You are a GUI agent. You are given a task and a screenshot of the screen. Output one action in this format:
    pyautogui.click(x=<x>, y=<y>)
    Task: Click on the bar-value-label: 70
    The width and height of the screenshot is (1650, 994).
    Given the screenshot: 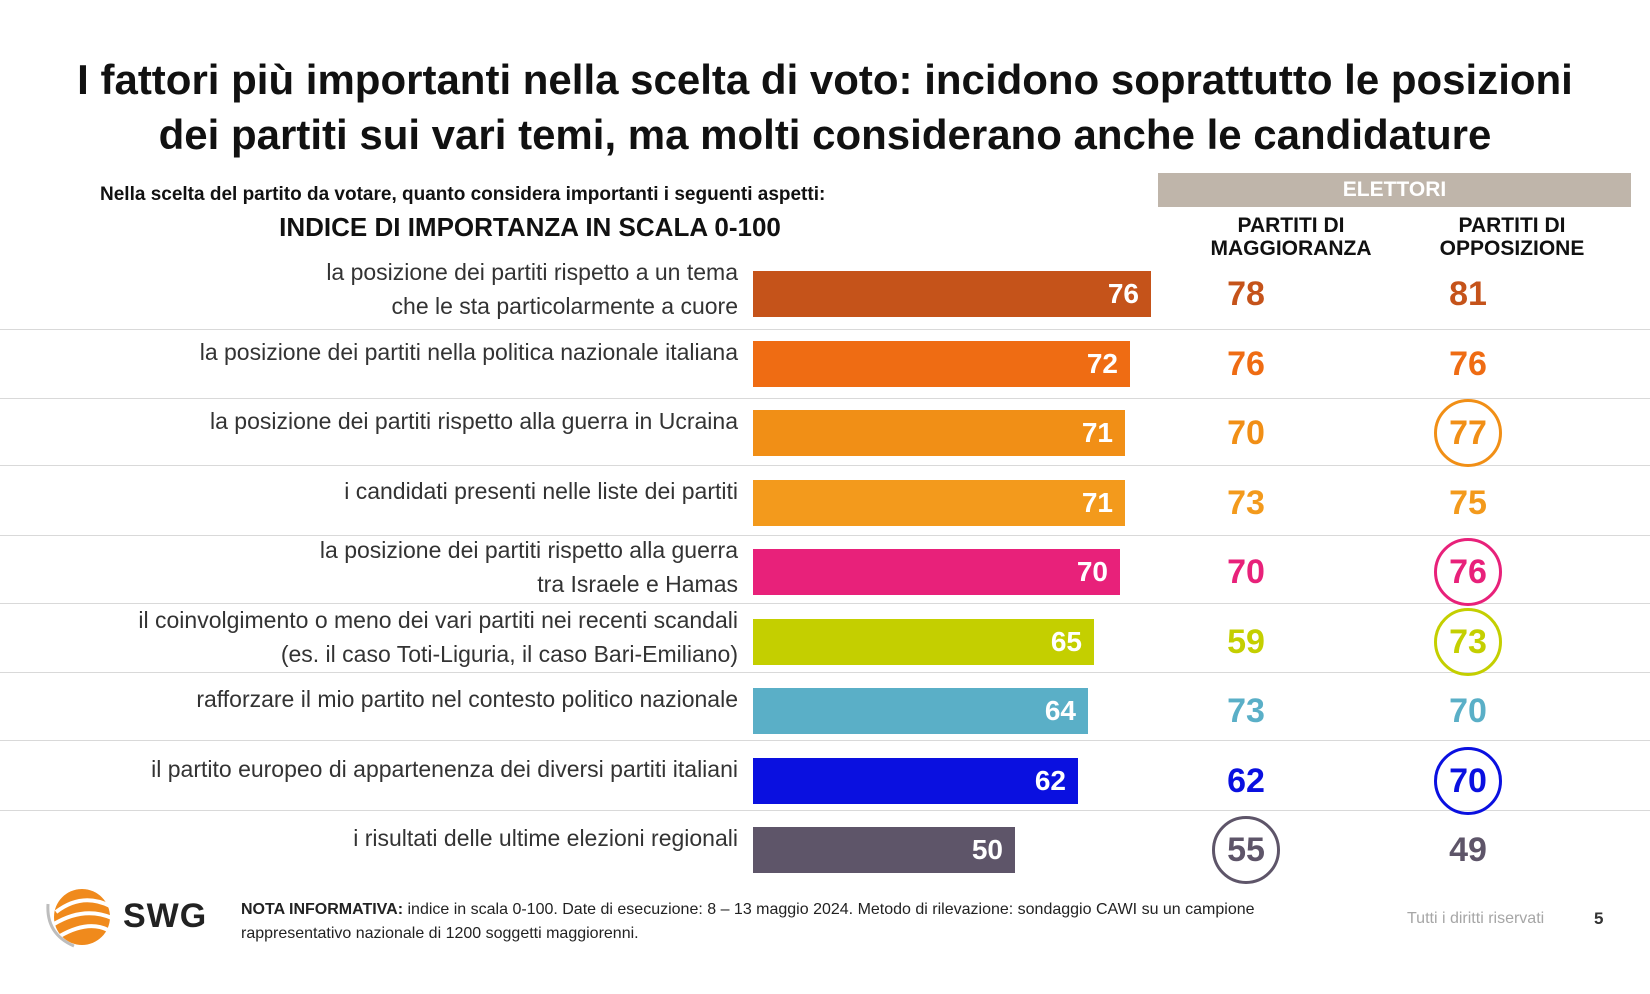 What is the action you would take?
    pyautogui.click(x=1092, y=571)
    